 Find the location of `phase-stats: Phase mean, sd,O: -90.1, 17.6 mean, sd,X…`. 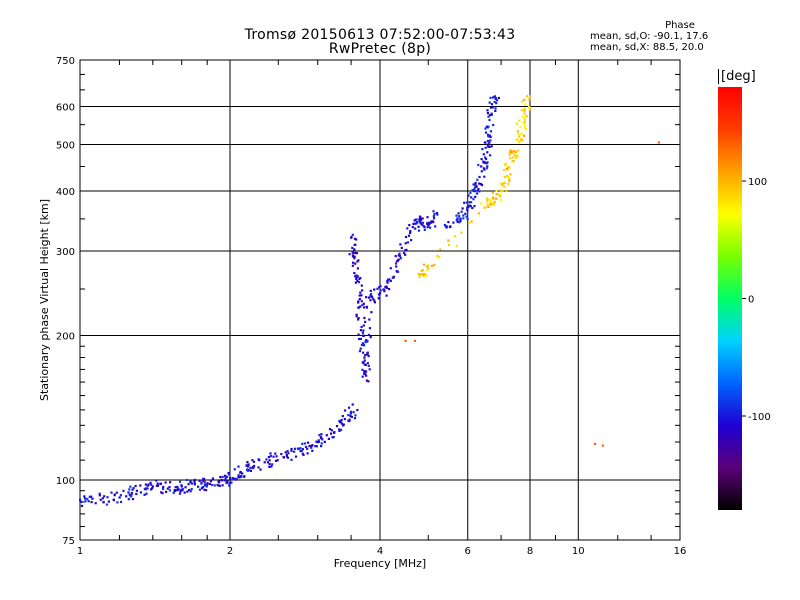

phase-stats: Phase mean, sd,O: -90.1, 17.6 mean, sd,X… is located at coordinates (670, 36).